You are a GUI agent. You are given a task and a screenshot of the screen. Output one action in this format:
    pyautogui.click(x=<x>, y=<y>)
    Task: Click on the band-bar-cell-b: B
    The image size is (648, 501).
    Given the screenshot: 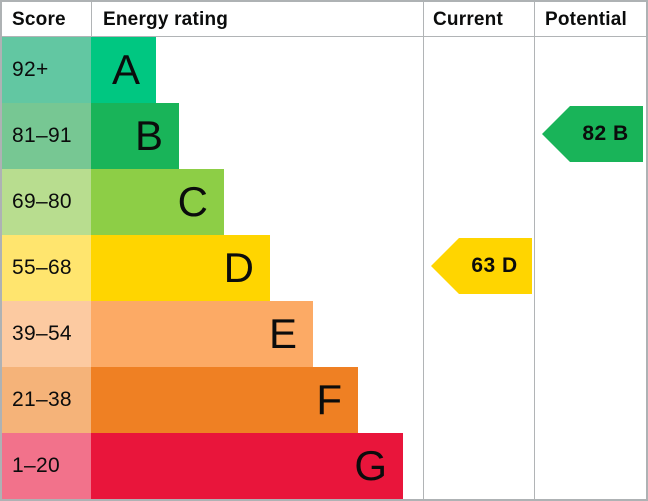 What is the action you would take?
    pyautogui.click(x=257, y=136)
    